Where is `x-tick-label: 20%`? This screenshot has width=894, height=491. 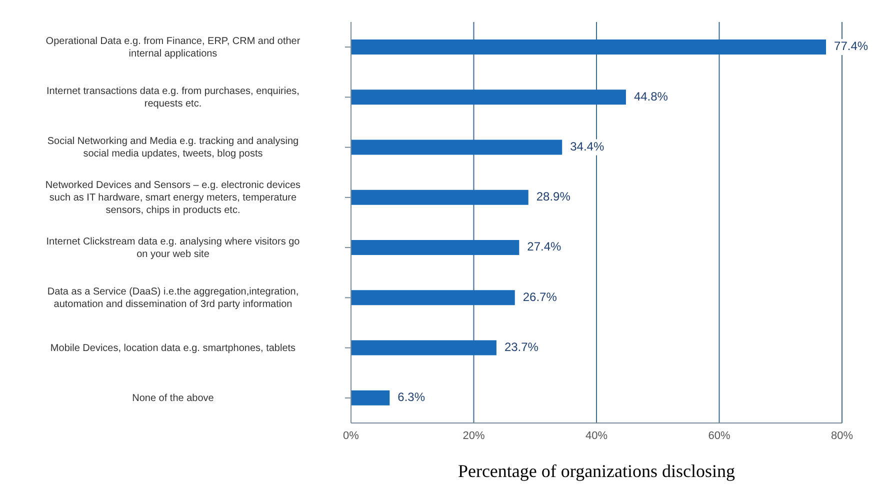 x-tick-label: 20% is located at coordinates (473, 436).